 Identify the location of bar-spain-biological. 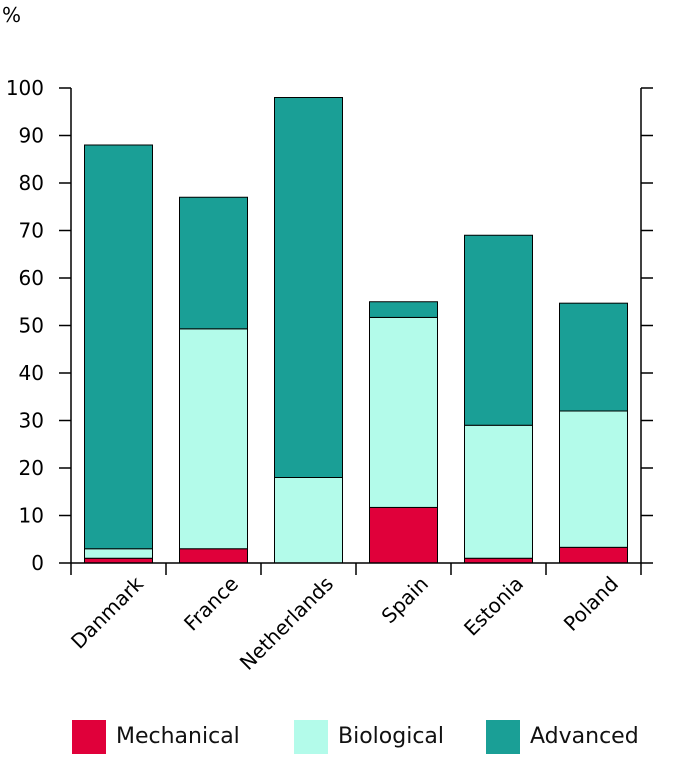
(403, 412).